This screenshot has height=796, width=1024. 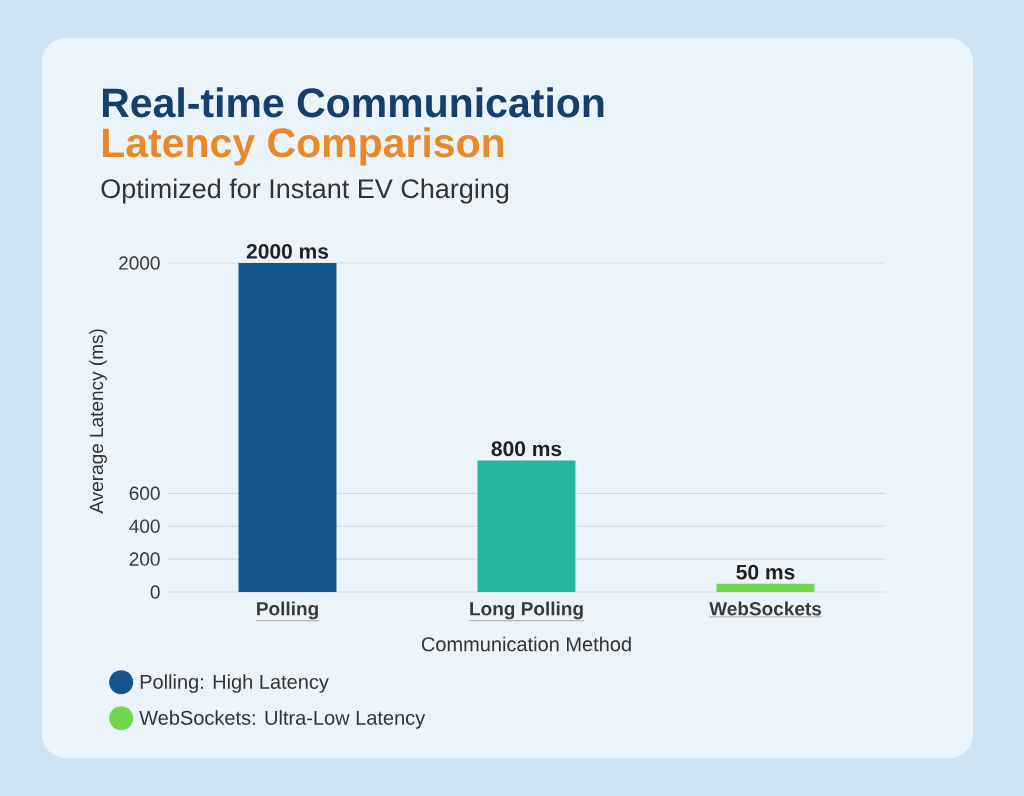 I want to click on y-tick-label: 2000, so click(x=139, y=263).